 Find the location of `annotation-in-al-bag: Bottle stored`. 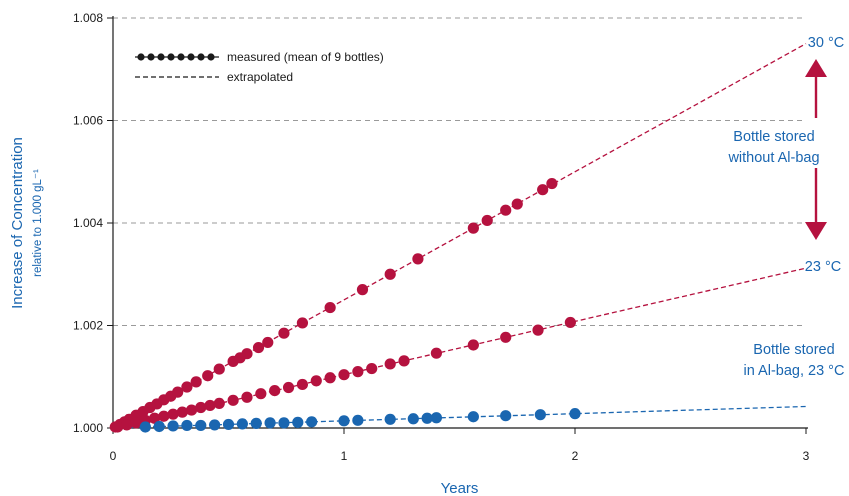

annotation-in-al-bag: Bottle stored is located at coordinates (793, 350).